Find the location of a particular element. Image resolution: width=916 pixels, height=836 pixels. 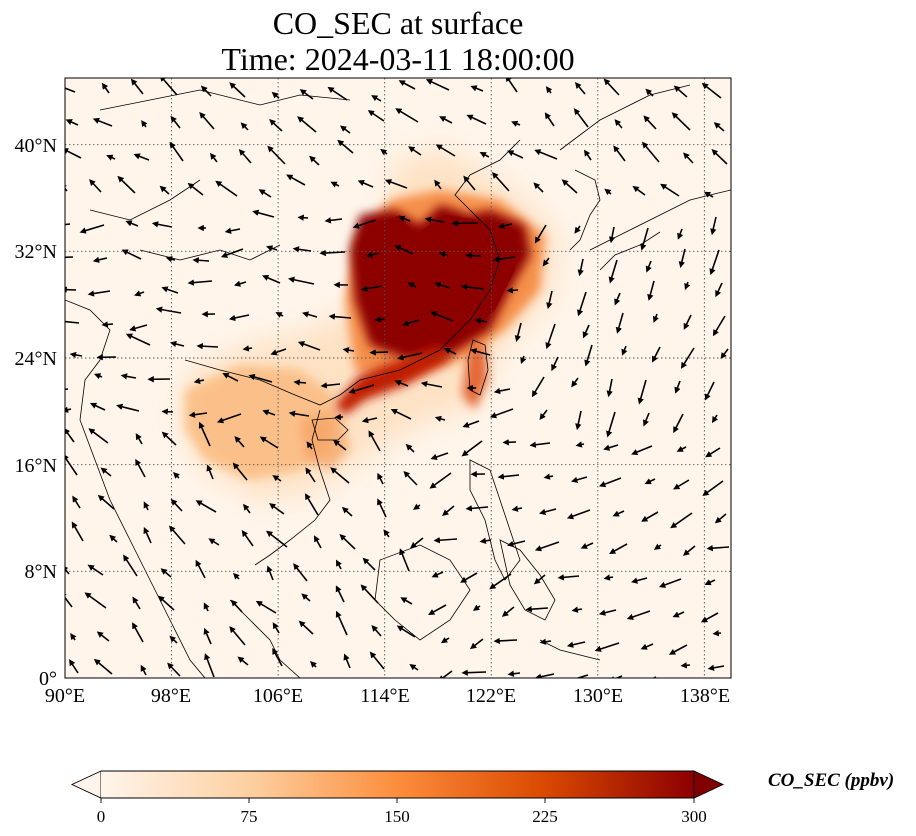

lon-tick-138: 138°E is located at coordinates (705, 696).